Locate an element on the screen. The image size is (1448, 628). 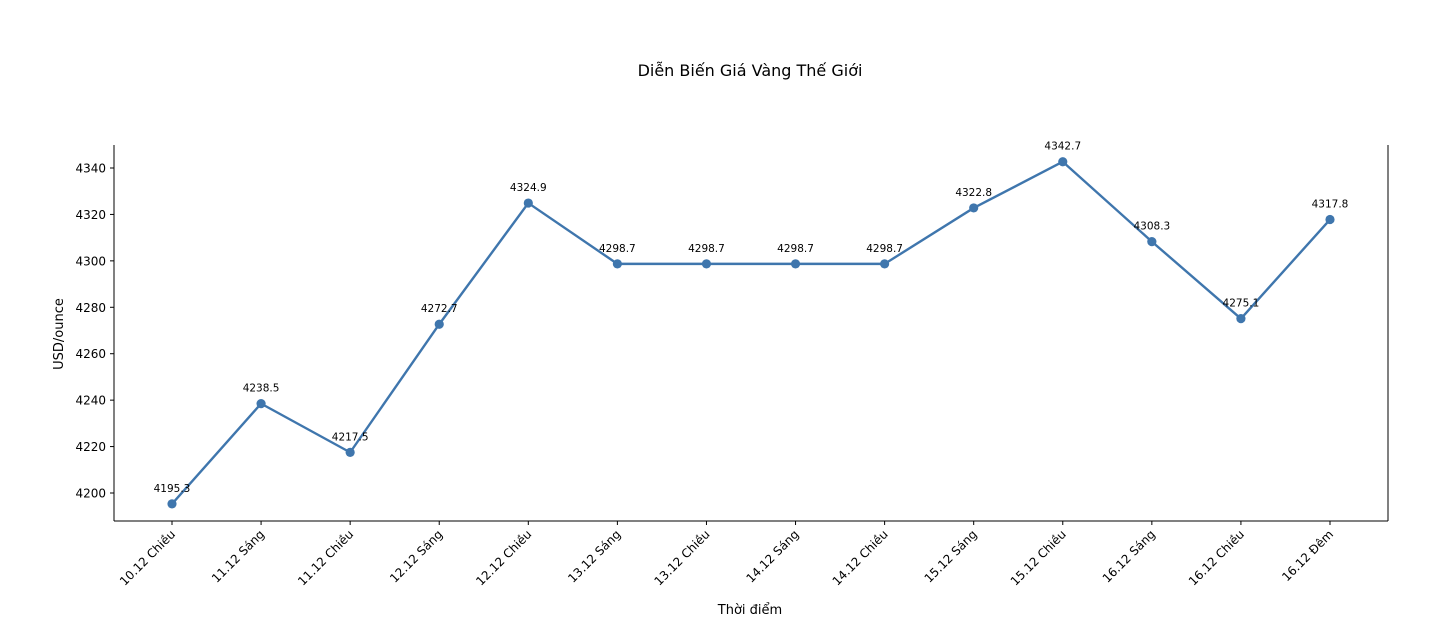
x-tick-label: 12.12 Sáng is located at coordinates (416, 556).